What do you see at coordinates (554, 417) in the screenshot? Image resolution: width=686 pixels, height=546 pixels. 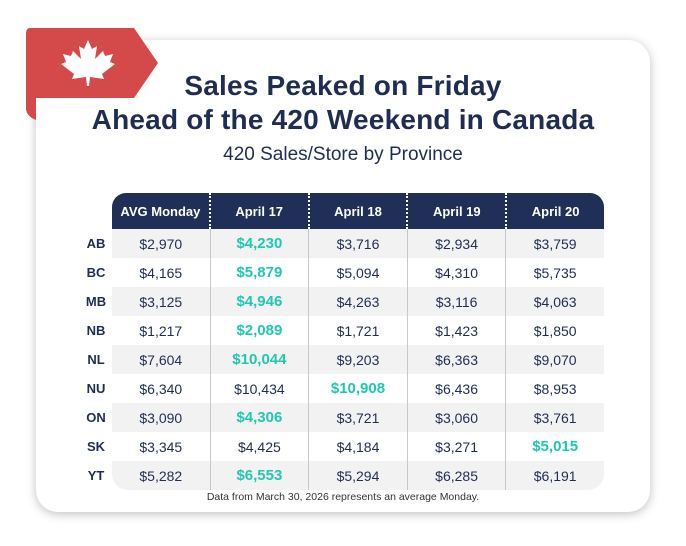 I see `table-cell: $3,761` at bounding box center [554, 417].